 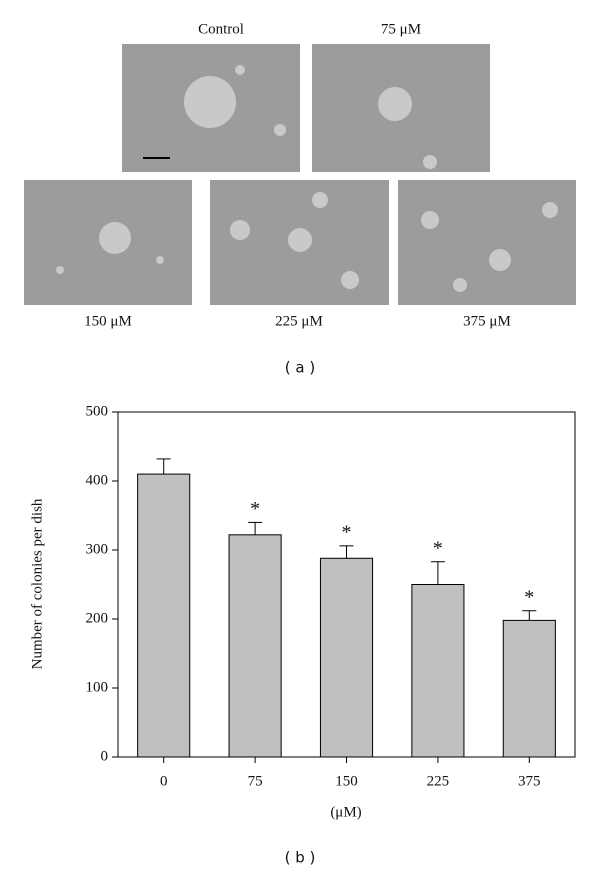 What do you see at coordinates (401, 29) in the screenshot?
I see `image-label: 75 μM` at bounding box center [401, 29].